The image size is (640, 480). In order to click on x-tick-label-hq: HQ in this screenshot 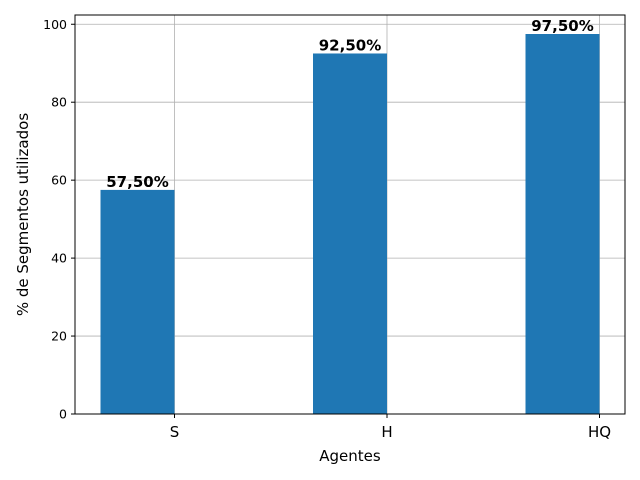, I will do `click(599, 432)`.